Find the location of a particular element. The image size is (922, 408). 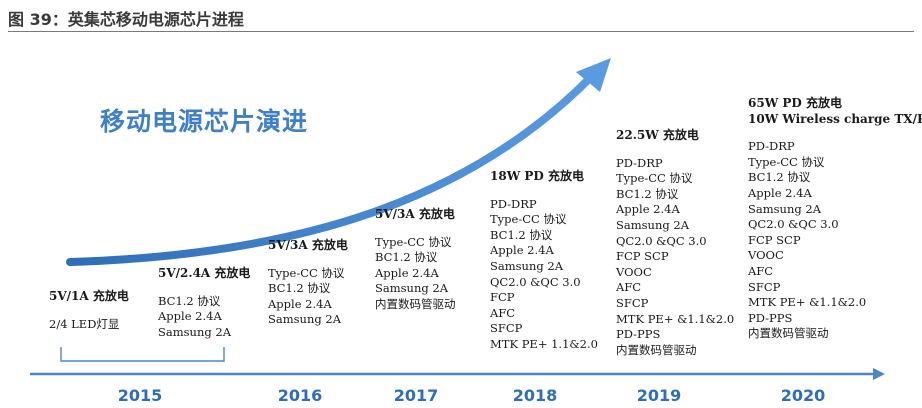

spec-column-0: 5V/1A 充放电 2/4 LED灯显 is located at coordinates (89, 310).